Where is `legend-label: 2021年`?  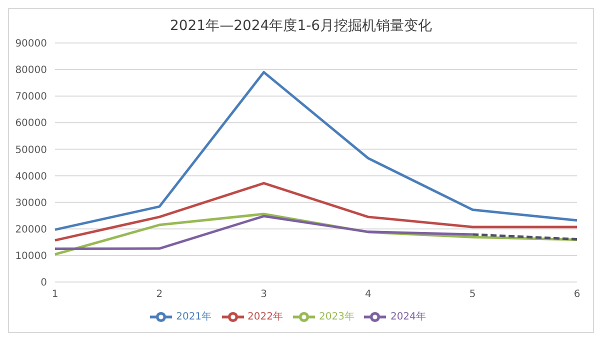
legend-label: 2021年 is located at coordinates (194, 317).